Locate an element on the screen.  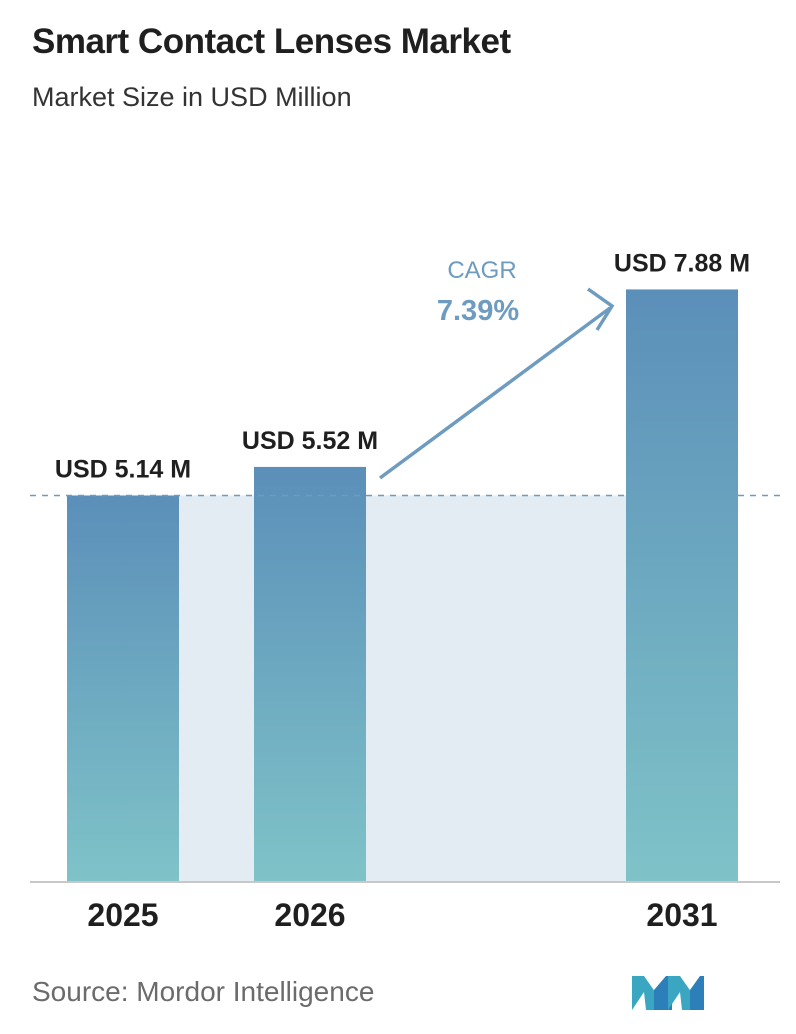
chart-subtitle: Market Size in USD Million is located at coordinates (192, 97).